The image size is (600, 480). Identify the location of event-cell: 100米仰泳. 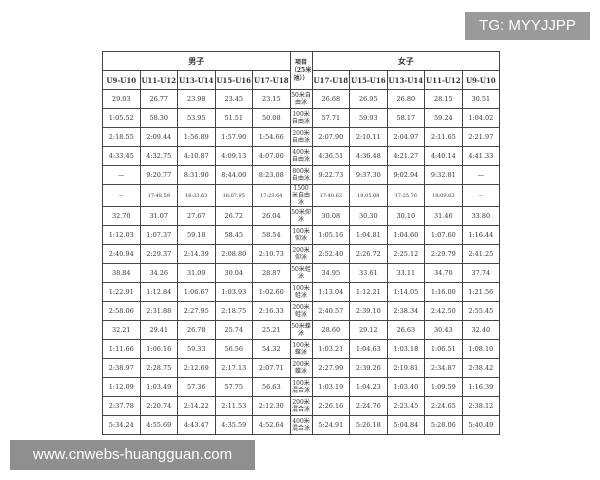
(301, 235).